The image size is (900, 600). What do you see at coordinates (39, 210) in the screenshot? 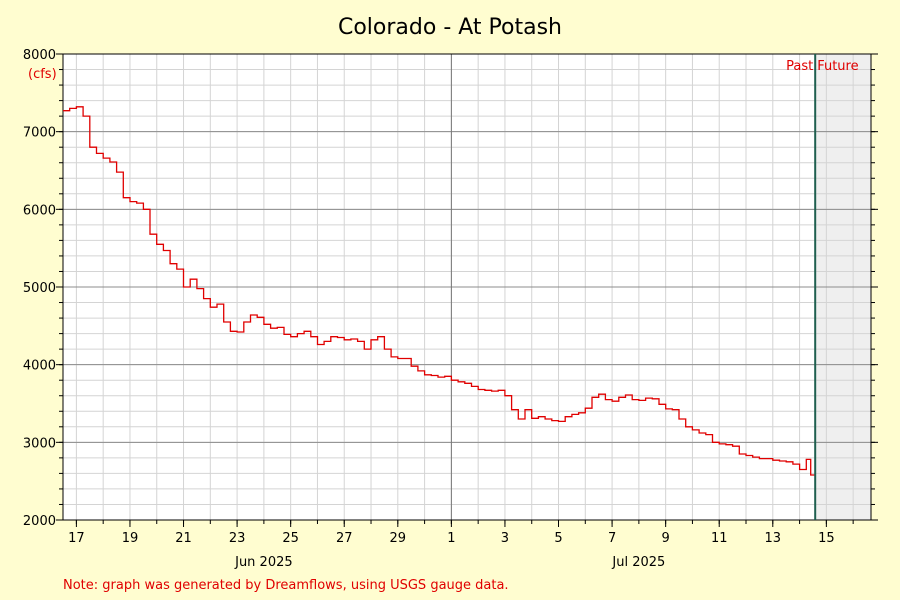
I see `y-tick-label: 6000` at bounding box center [39, 210].